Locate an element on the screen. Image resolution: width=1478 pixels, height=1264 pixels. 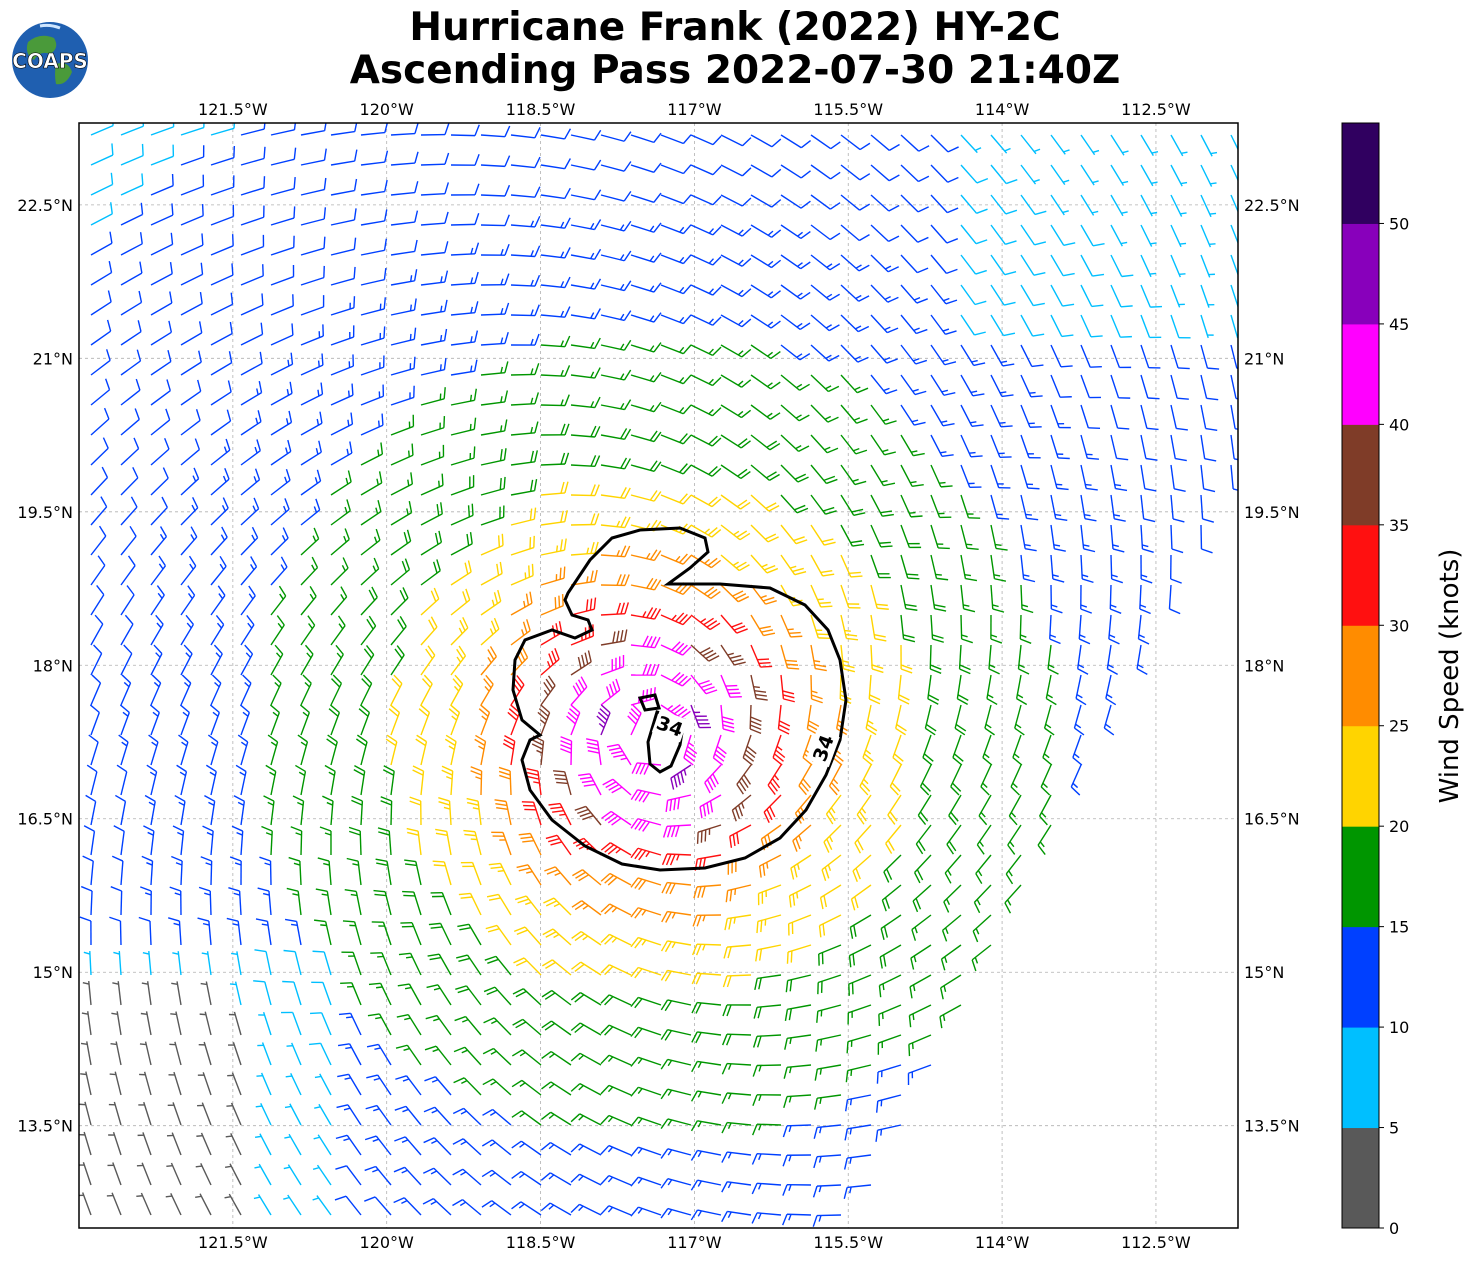
lat-tick-right: 18°N is located at coordinates (1264, 665).